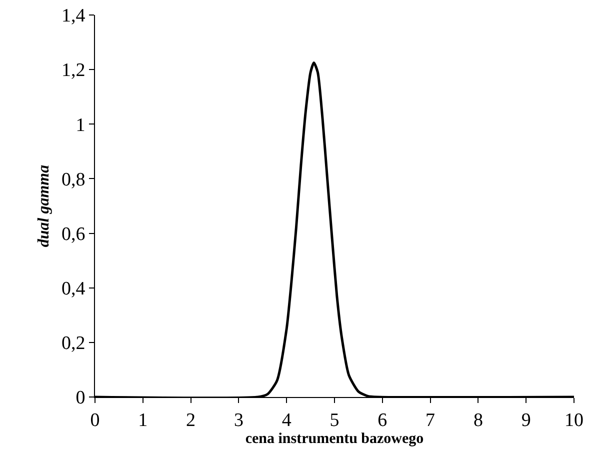  What do you see at coordinates (383, 420) in the screenshot?
I see `x-tick-label: 6` at bounding box center [383, 420].